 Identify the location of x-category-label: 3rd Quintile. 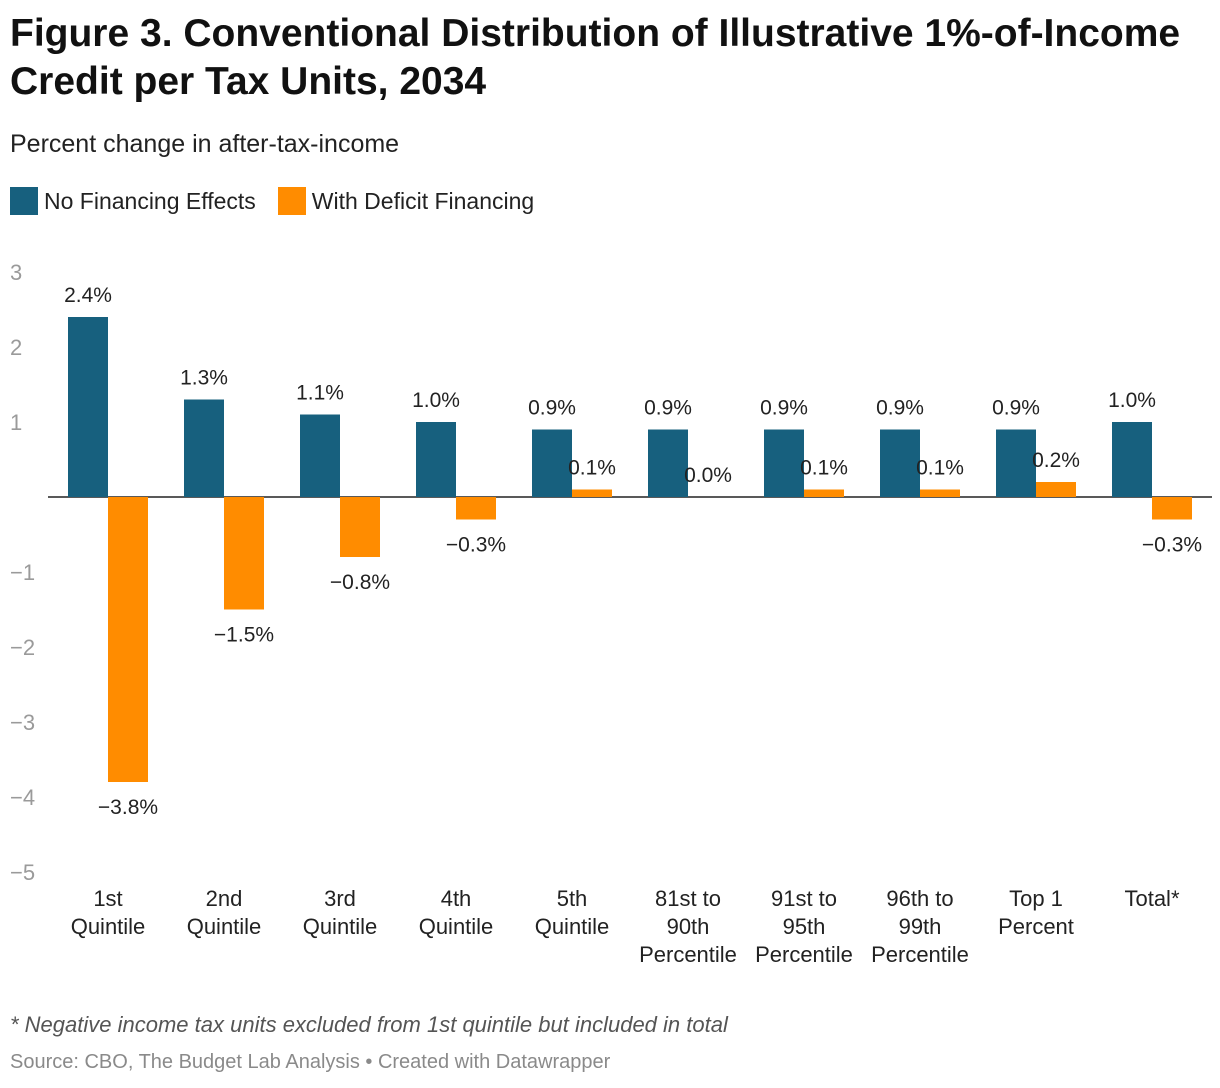
(340, 912).